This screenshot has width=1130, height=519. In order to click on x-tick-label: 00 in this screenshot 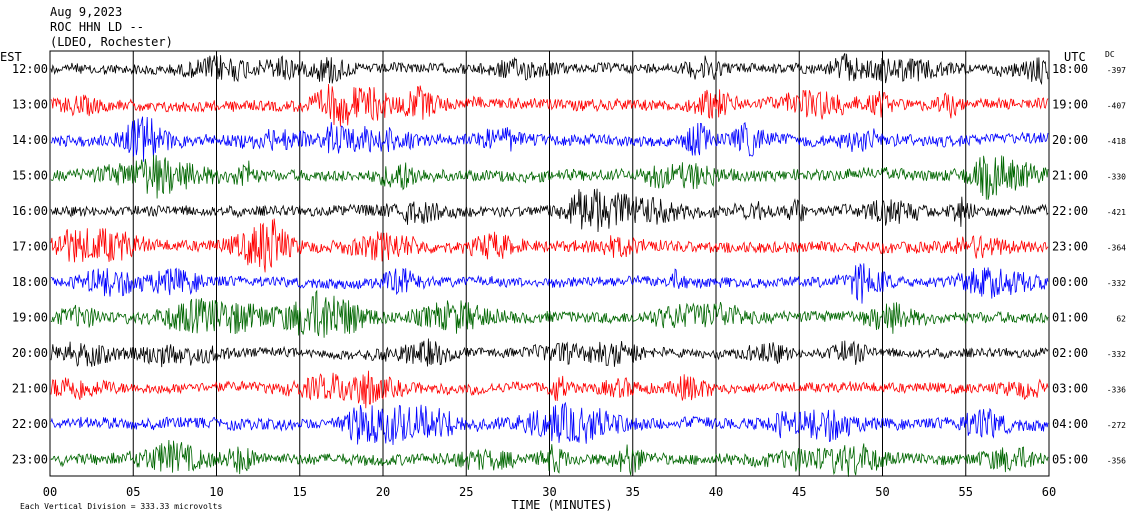, I will do `click(50, 492)`.